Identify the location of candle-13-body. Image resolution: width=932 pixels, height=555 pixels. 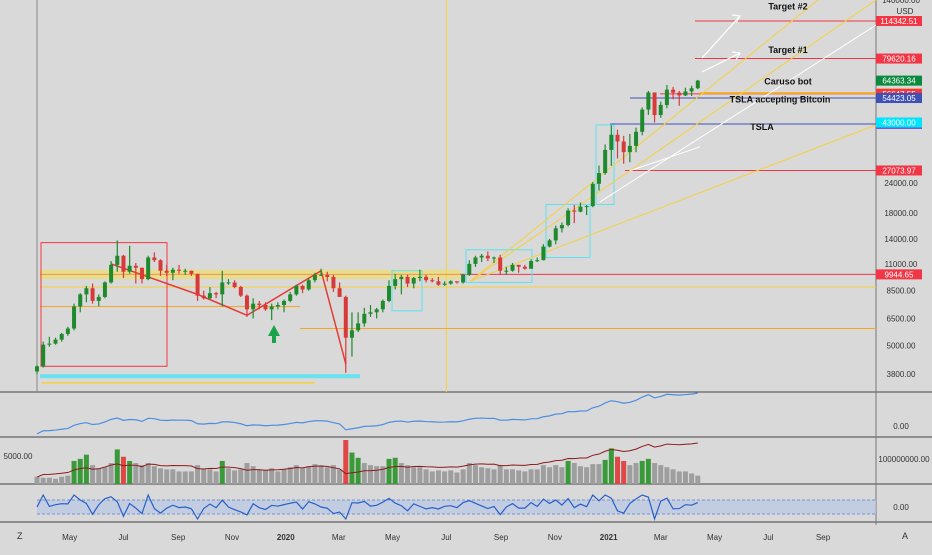
(117, 260).